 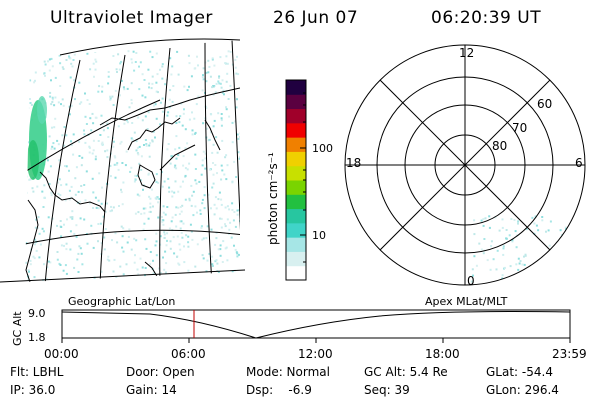 I want to click on timeline-x-tick-1800: 18:00, so click(x=442, y=354).